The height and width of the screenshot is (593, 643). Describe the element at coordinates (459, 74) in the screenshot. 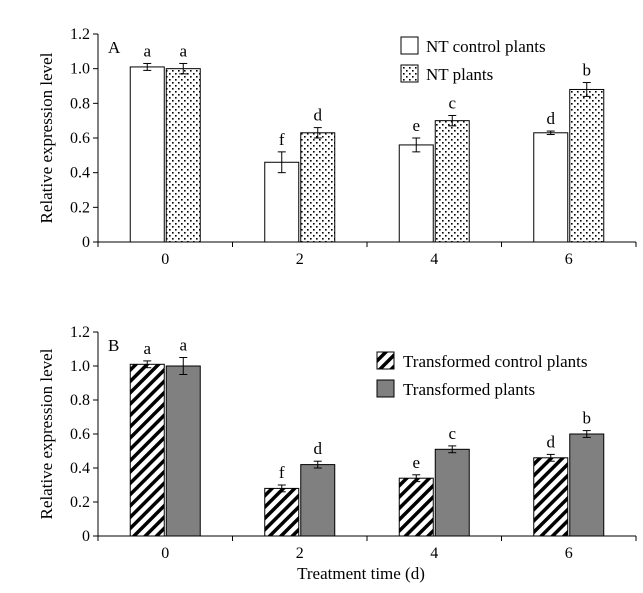

I see `legend-label: NT plants` at that location.